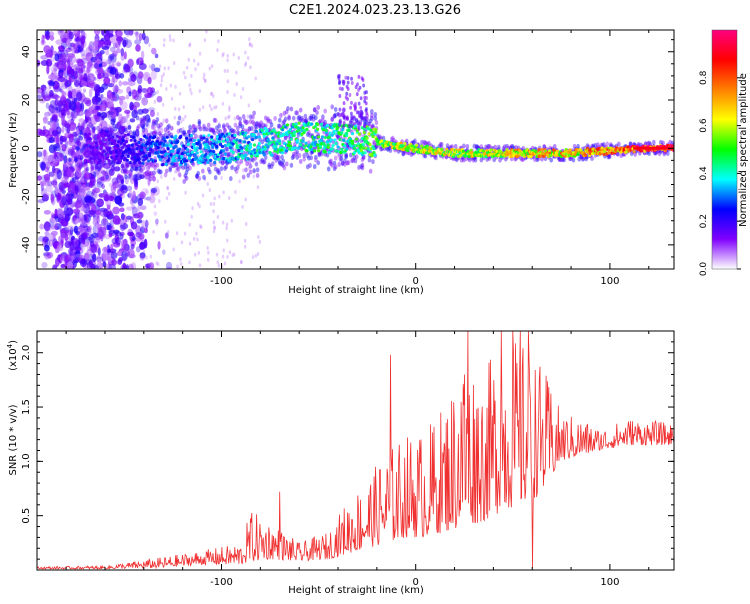  Describe the element at coordinates (416, 582) in the screenshot. I see `x-tick-label: 0` at that location.